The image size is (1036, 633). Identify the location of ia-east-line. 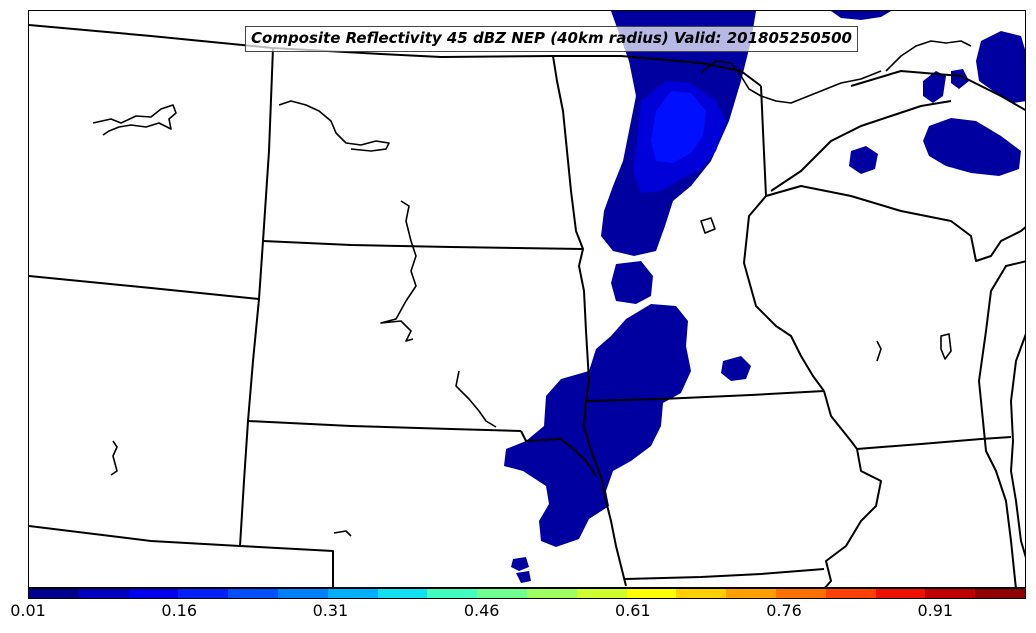
(853, 517).